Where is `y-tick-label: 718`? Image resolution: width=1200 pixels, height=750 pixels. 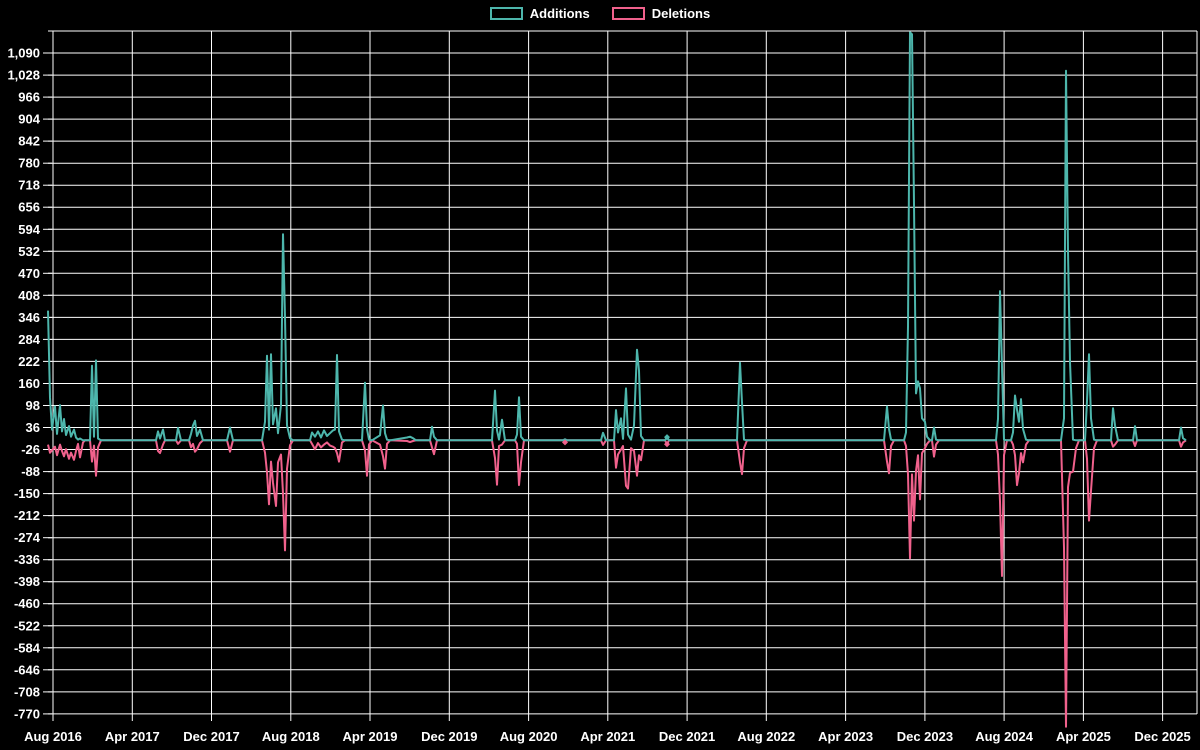
y-tick-label: 718 is located at coordinates (29, 185).